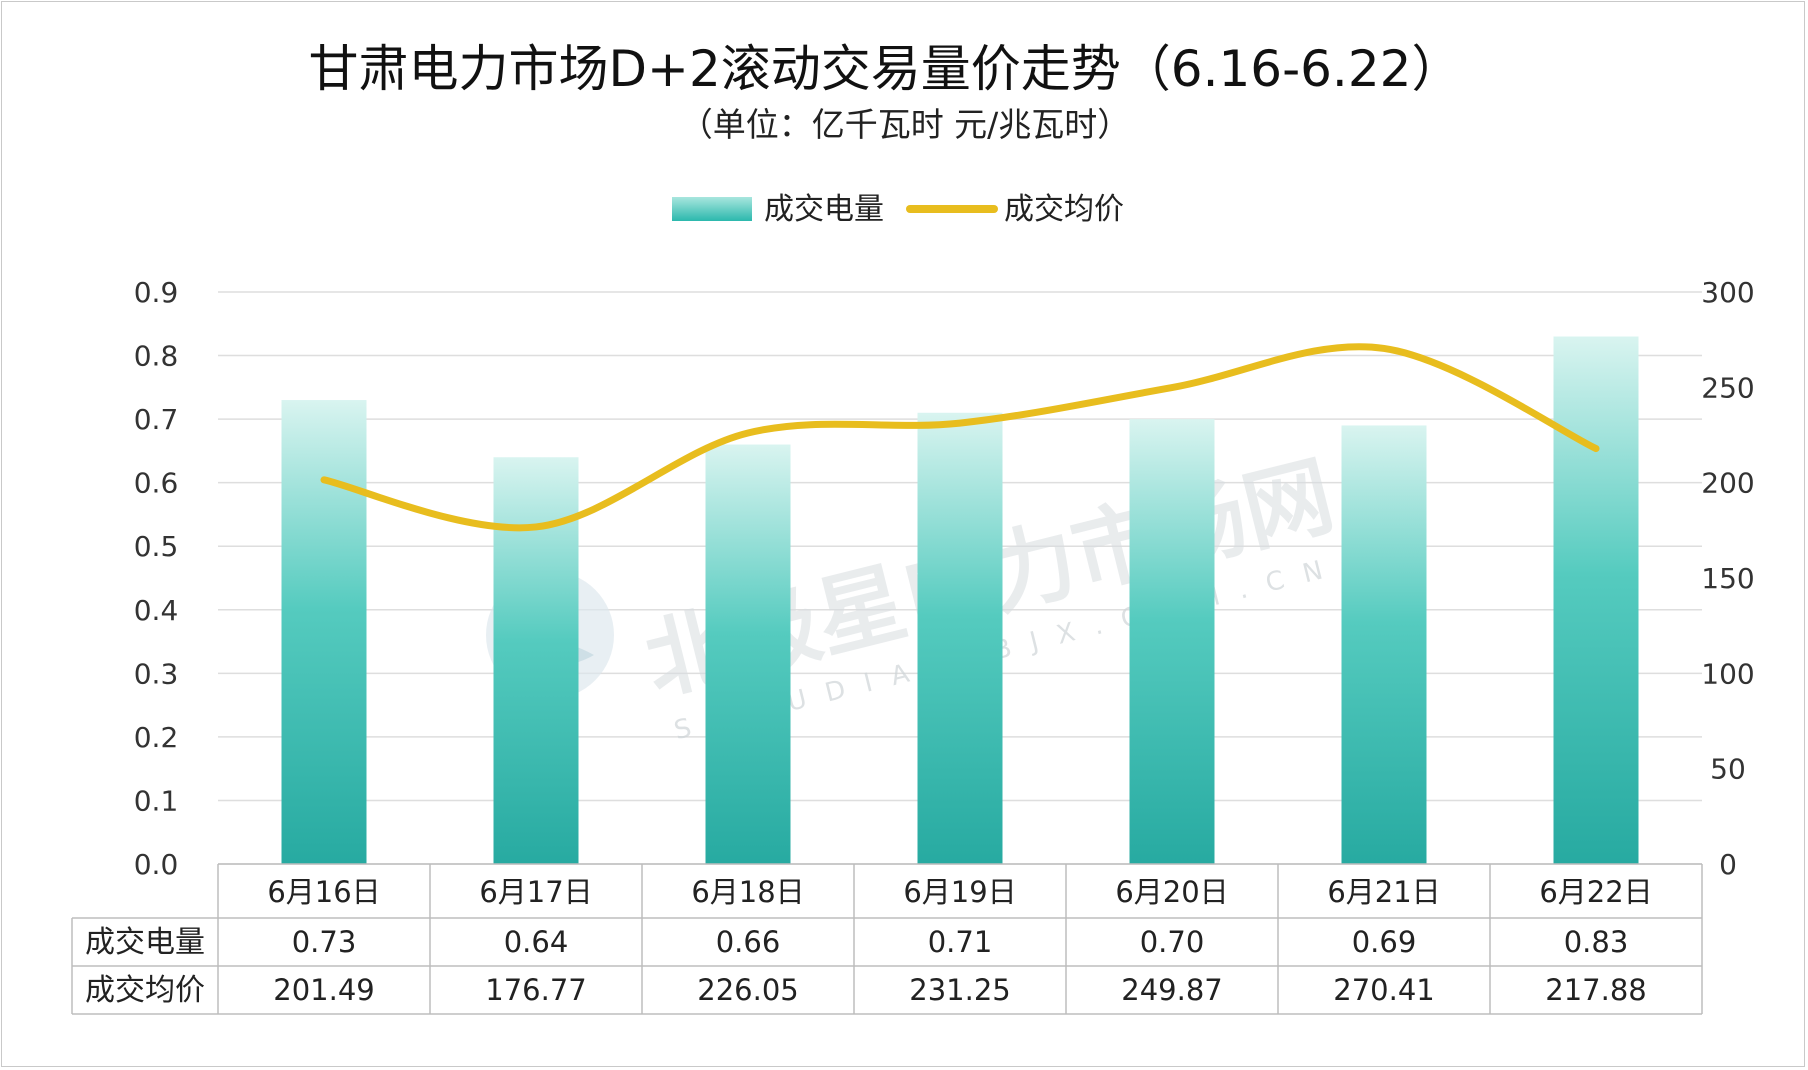 This screenshot has width=1808, height=1070. Describe the element at coordinates (536, 942) in the screenshot. I see `table-cell: 0.64` at that location.